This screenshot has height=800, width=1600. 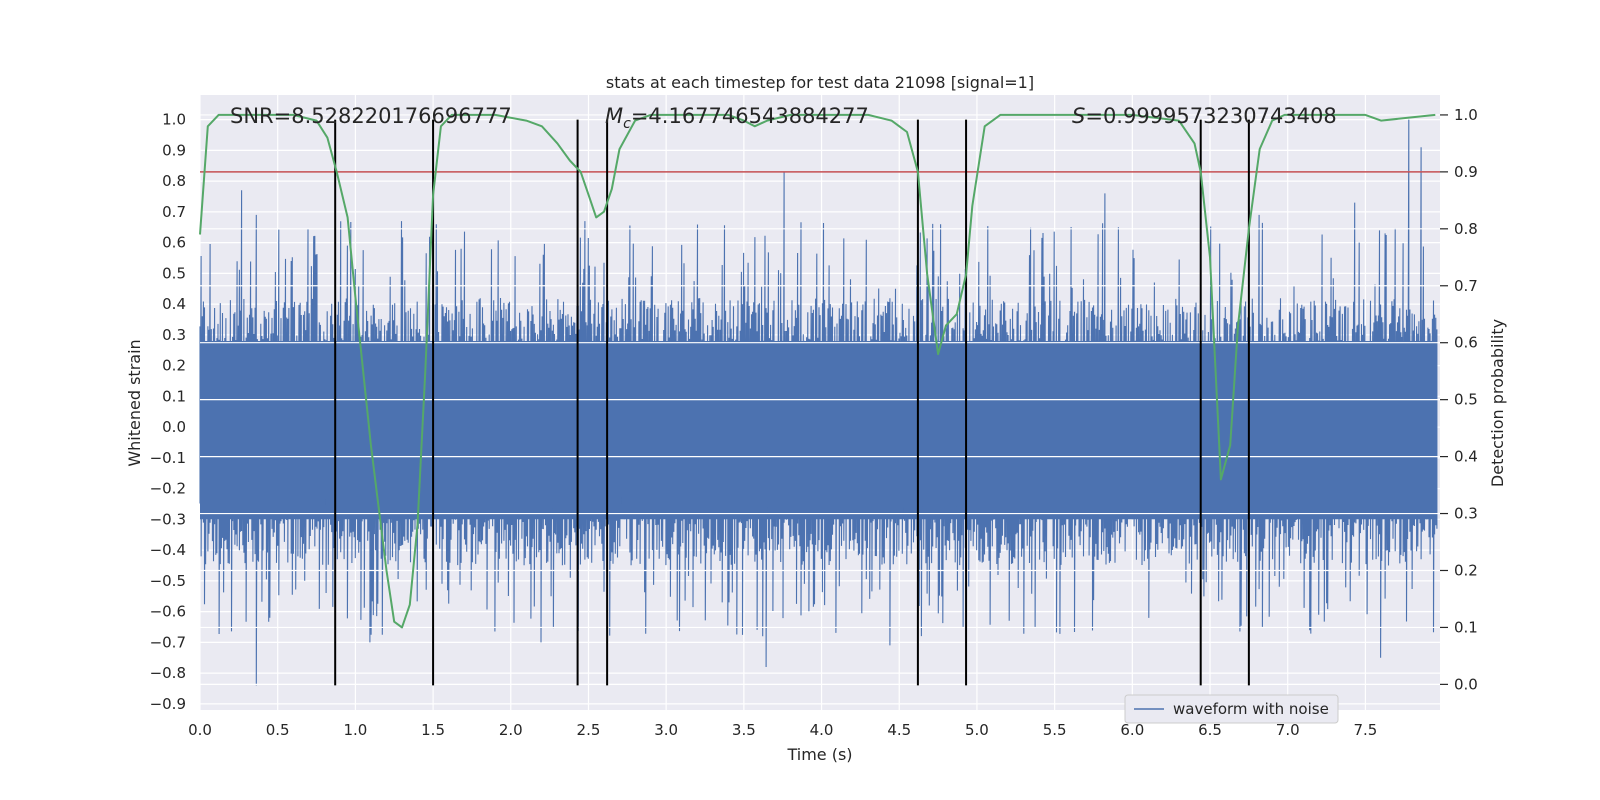 I want to click on chirp-mass-value: =4.167746543884277, so click(x=750, y=116).